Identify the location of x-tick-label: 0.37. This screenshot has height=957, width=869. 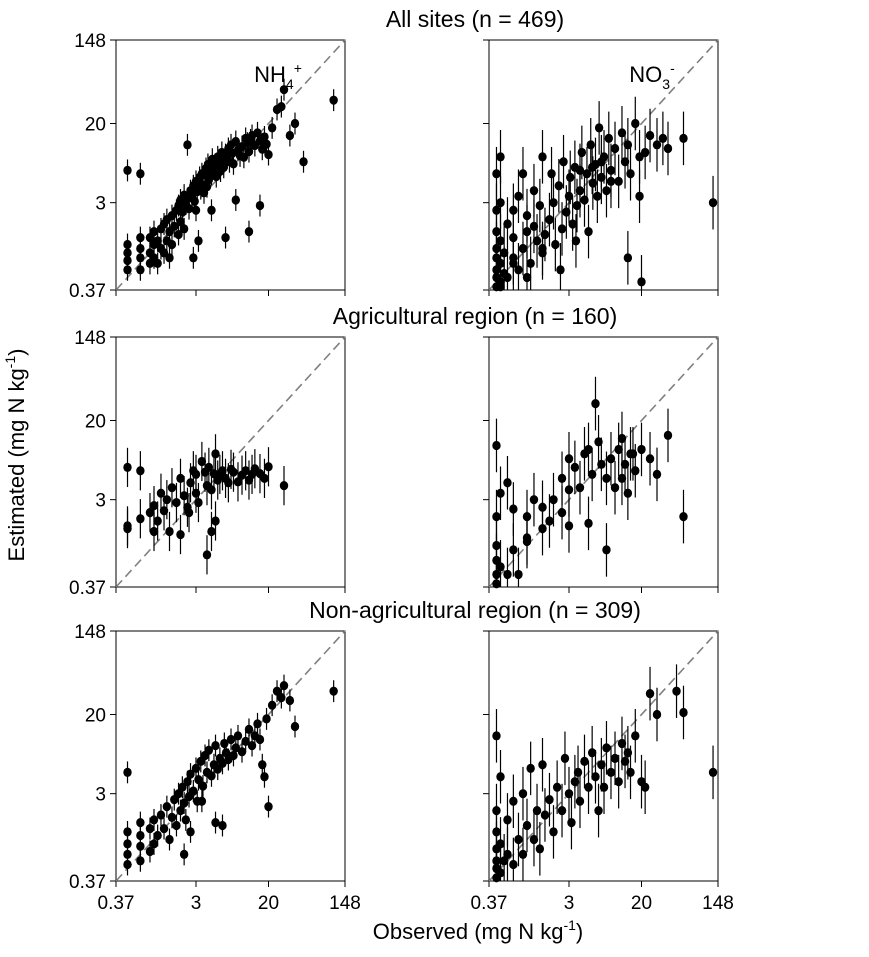
(489, 903).